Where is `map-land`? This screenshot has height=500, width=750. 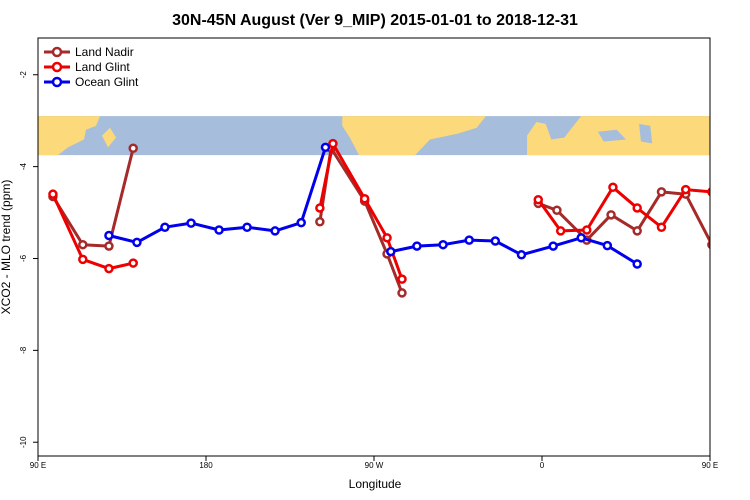 map-land is located at coordinates (394, 136).